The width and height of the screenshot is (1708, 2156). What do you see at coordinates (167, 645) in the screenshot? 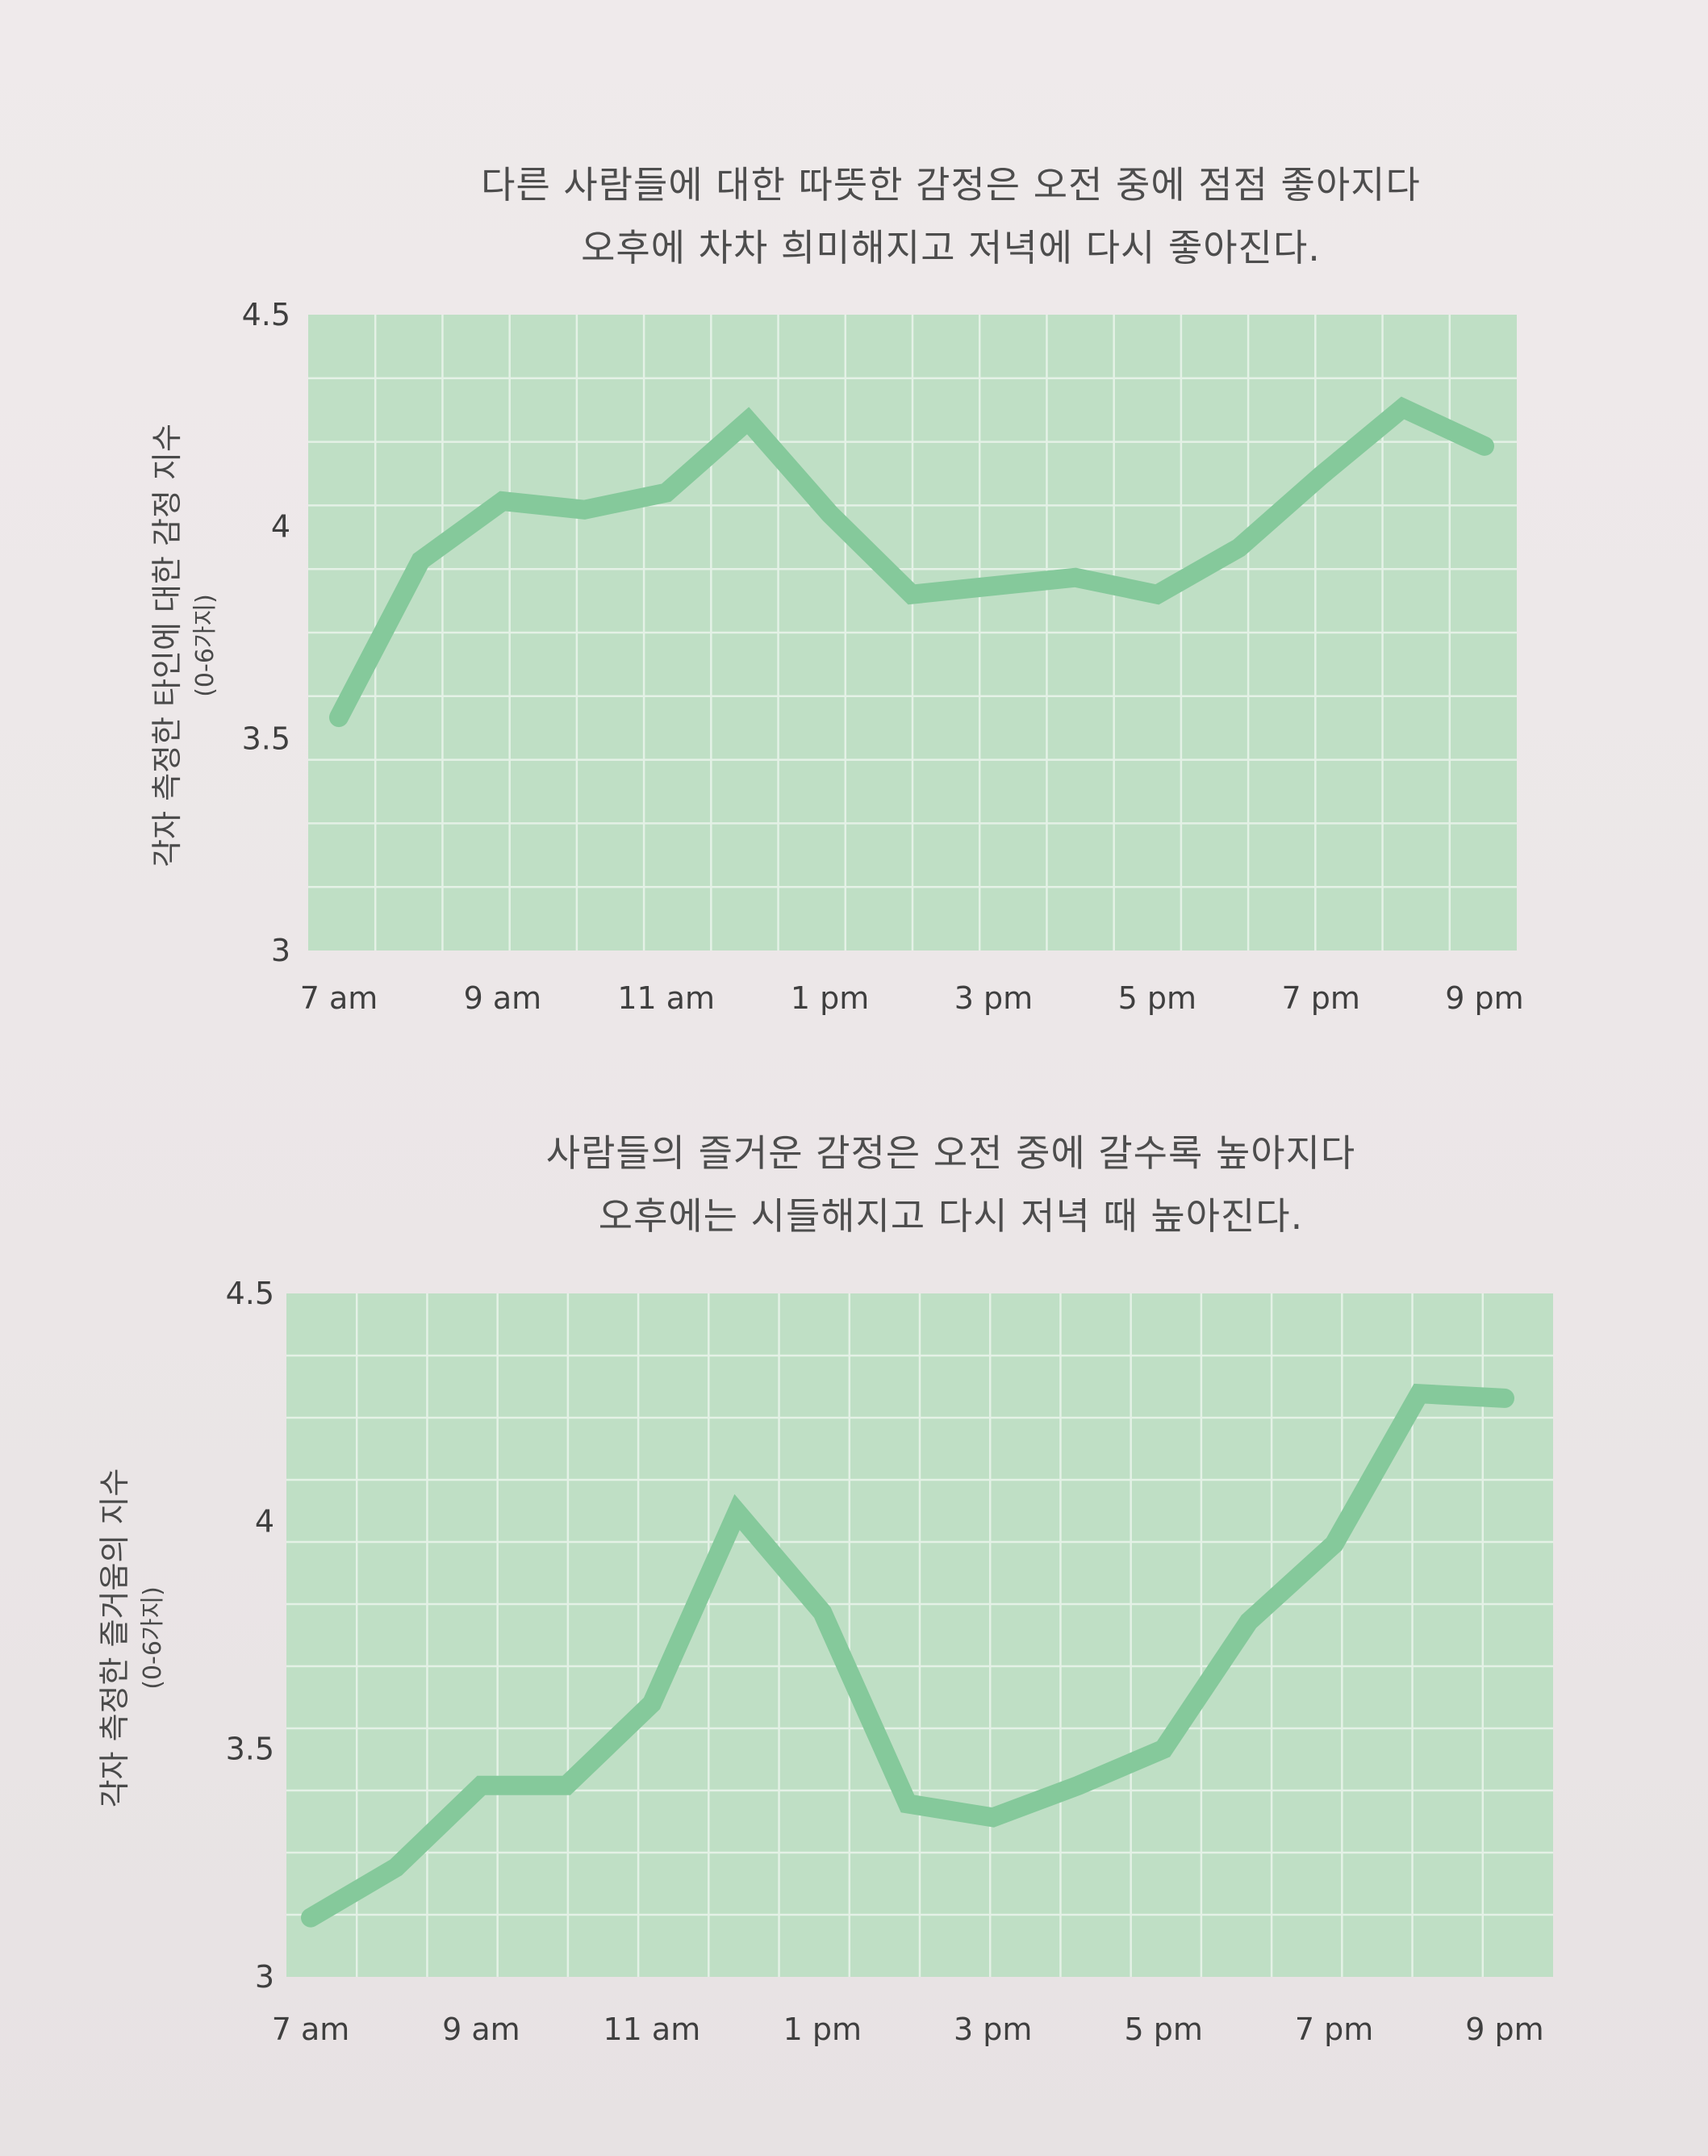
I see `y-axis-label: 각자 측정한 타인에 대한 감정 지수` at bounding box center [167, 645].